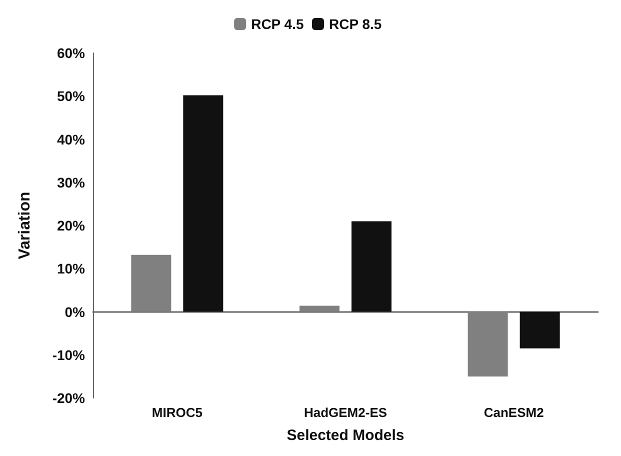 This screenshot has height=456, width=621. Describe the element at coordinates (71, 53) in the screenshot. I see `y-tick-label: 60%` at that location.